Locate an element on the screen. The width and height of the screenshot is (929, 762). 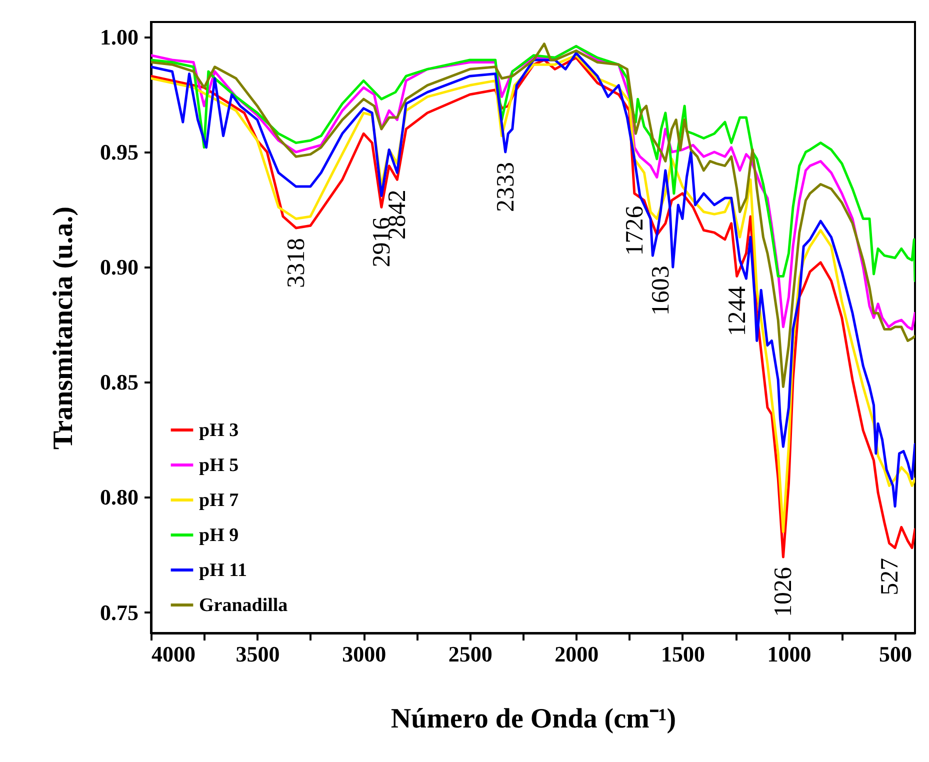
legend-label: pH 11 is located at coordinates (223, 570).